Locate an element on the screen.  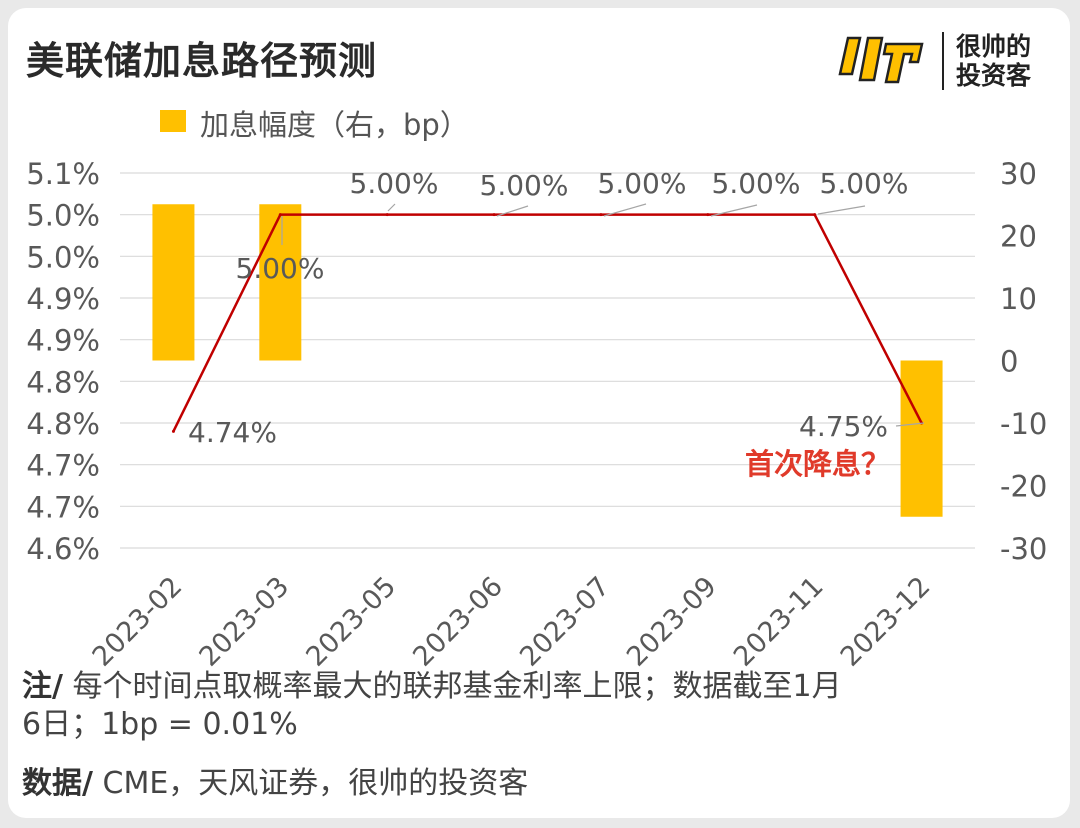
brand-logo: 很帅的 投资客 is located at coordinates (948, 62).